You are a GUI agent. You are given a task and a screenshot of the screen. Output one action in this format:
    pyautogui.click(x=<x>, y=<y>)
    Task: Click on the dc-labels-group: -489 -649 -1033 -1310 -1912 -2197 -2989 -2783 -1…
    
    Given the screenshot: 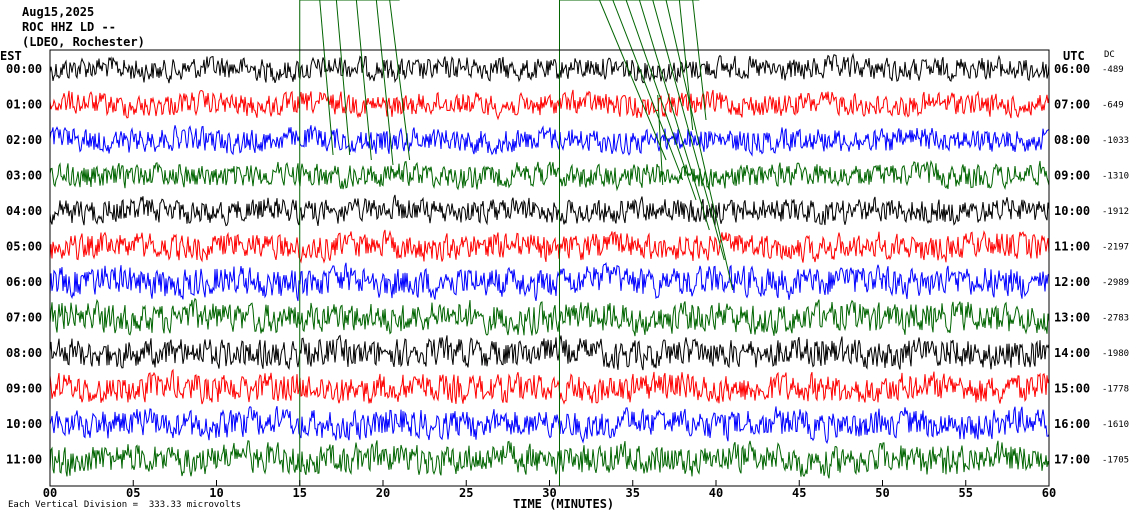 What is the action you would take?
    pyautogui.click(x=1115, y=265)
    